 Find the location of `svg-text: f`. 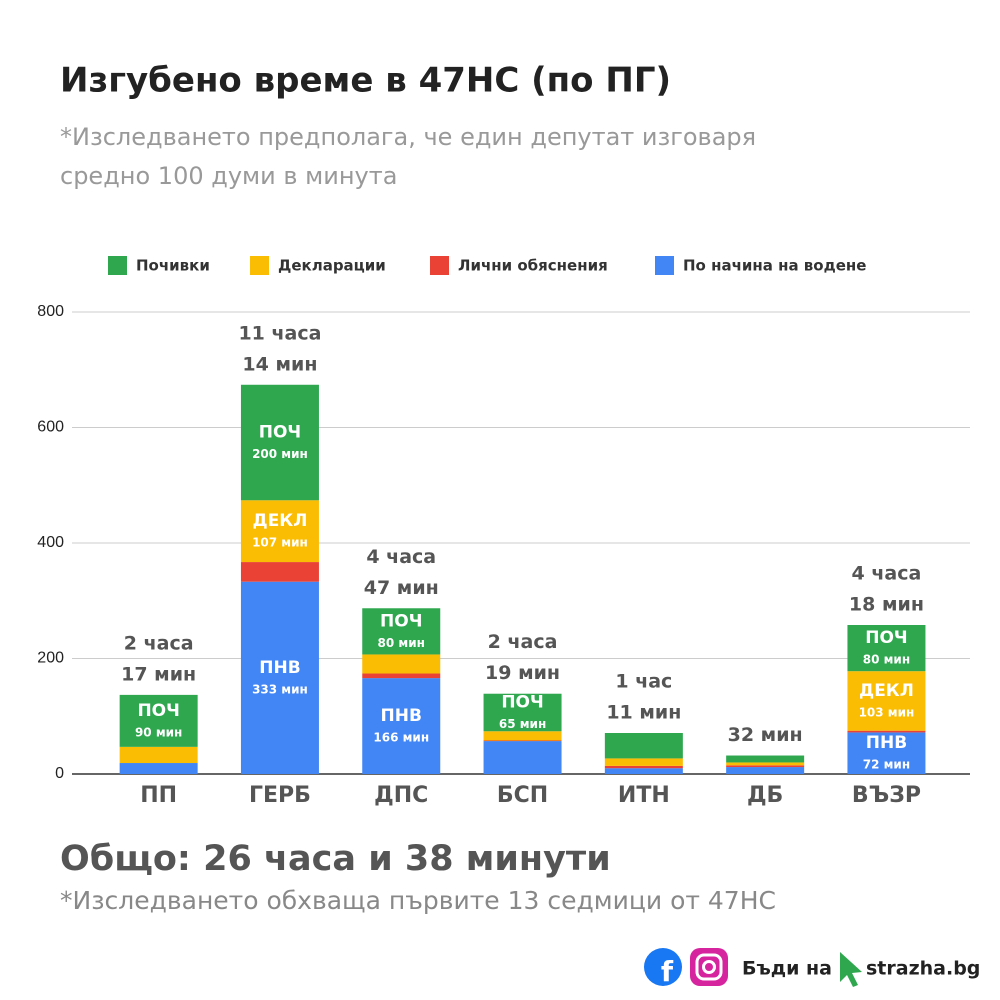

svg-text: f is located at coordinates (667, 971).